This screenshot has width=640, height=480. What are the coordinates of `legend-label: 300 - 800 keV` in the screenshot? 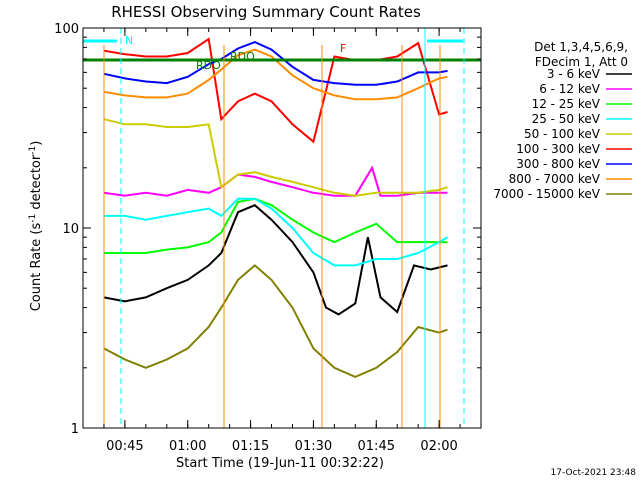 It's located at (558, 164).